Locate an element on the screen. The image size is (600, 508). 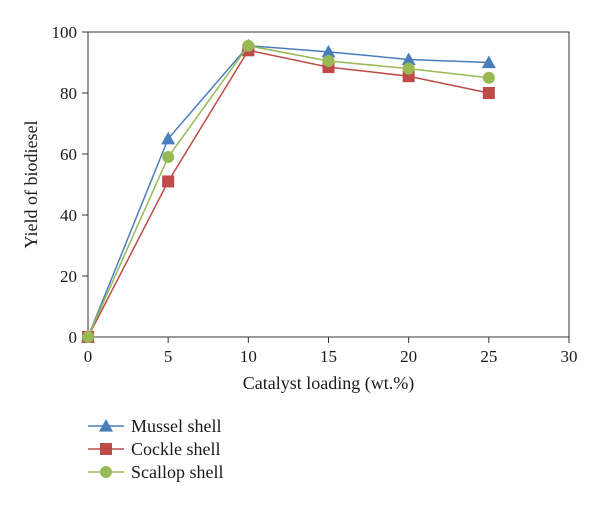
legend-label: Mussel shell is located at coordinates (176, 426).